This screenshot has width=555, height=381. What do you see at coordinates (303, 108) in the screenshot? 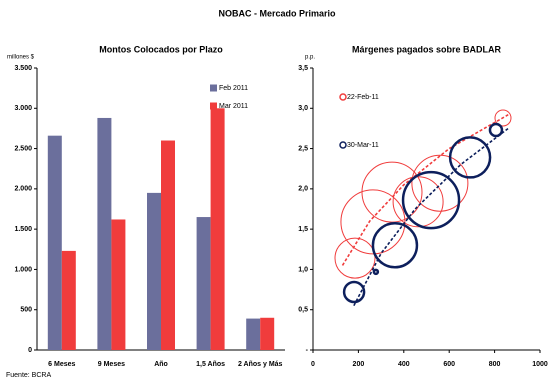
I see `y-tick-label: 3,0` at bounding box center [303, 108].